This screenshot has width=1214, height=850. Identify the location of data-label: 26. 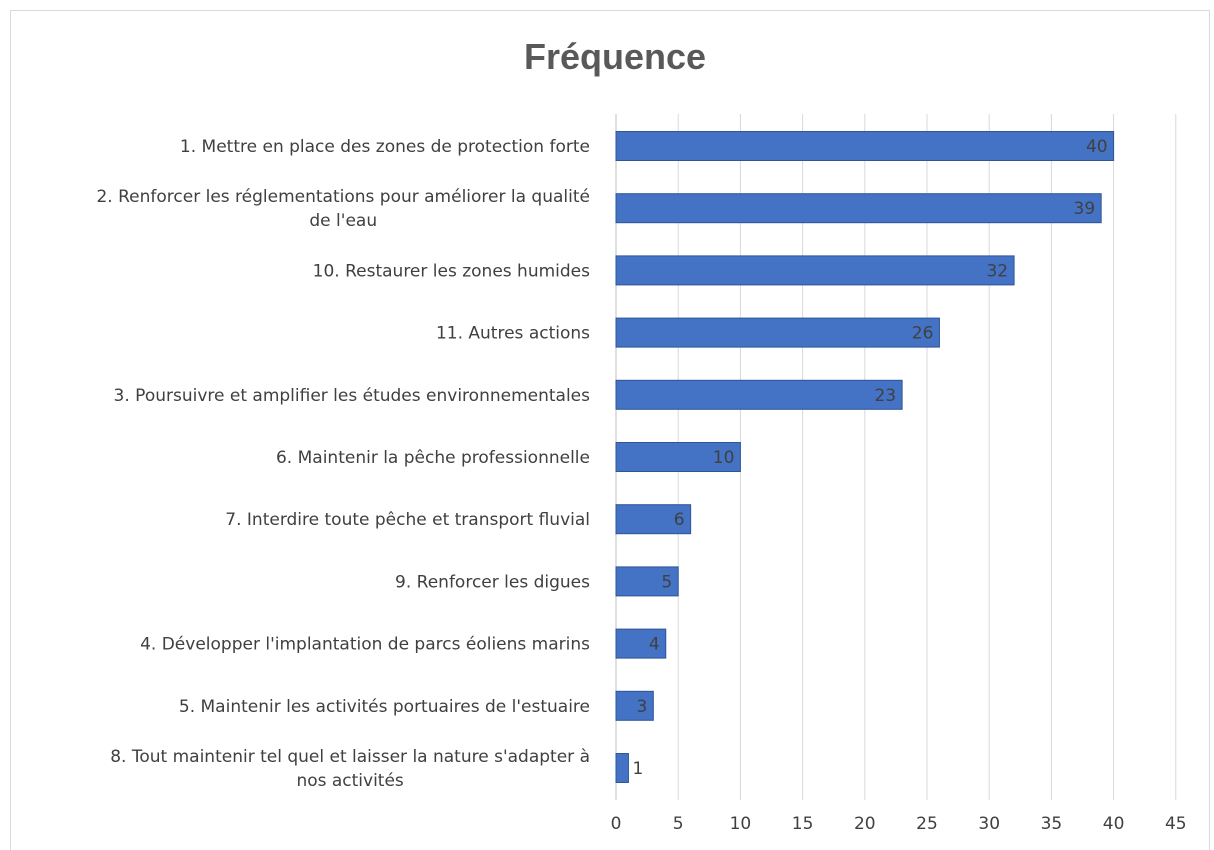
(923, 334).